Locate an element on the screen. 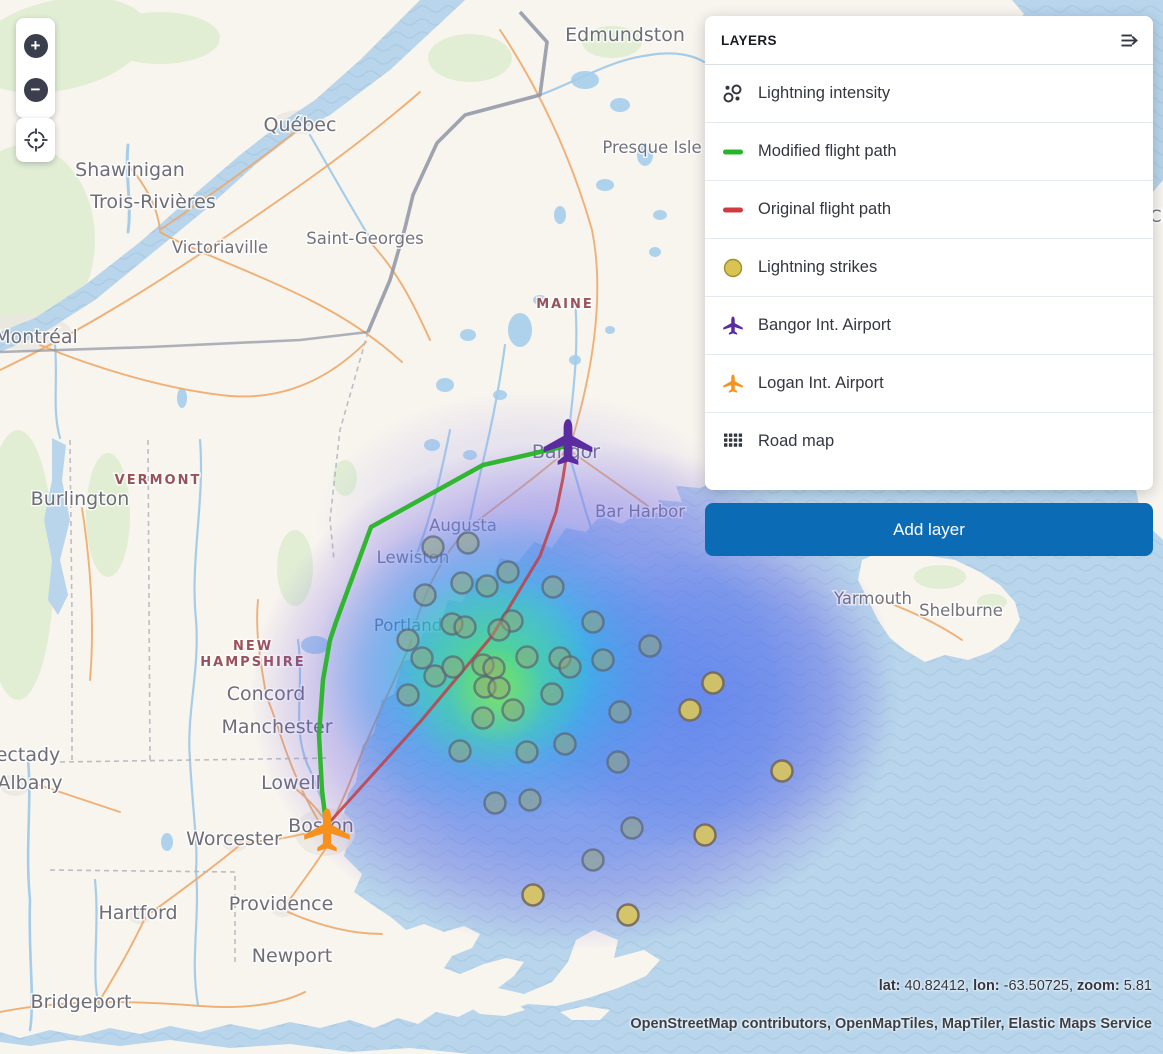  map-label-maine: MAINE is located at coordinates (565, 304).